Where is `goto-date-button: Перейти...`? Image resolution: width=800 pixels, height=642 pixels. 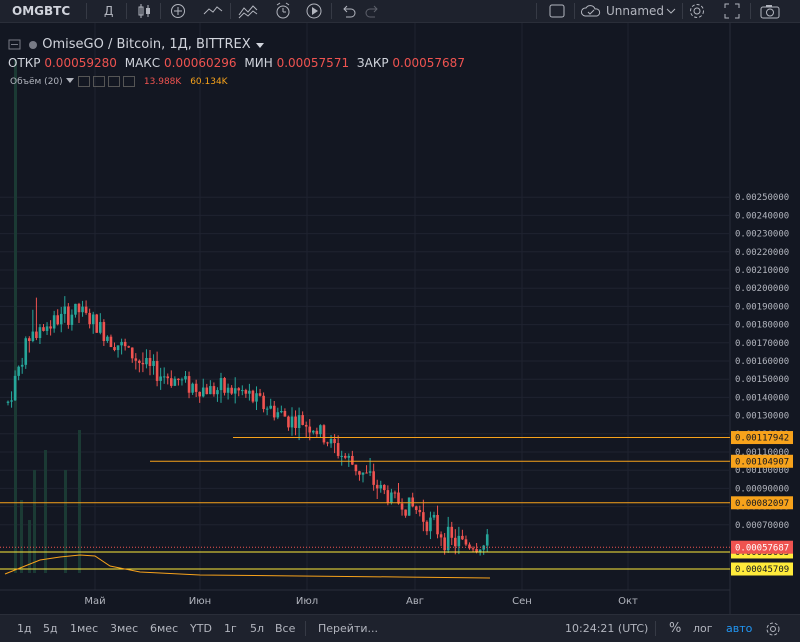 goto-date-button: Перейти... is located at coordinates (348, 628).